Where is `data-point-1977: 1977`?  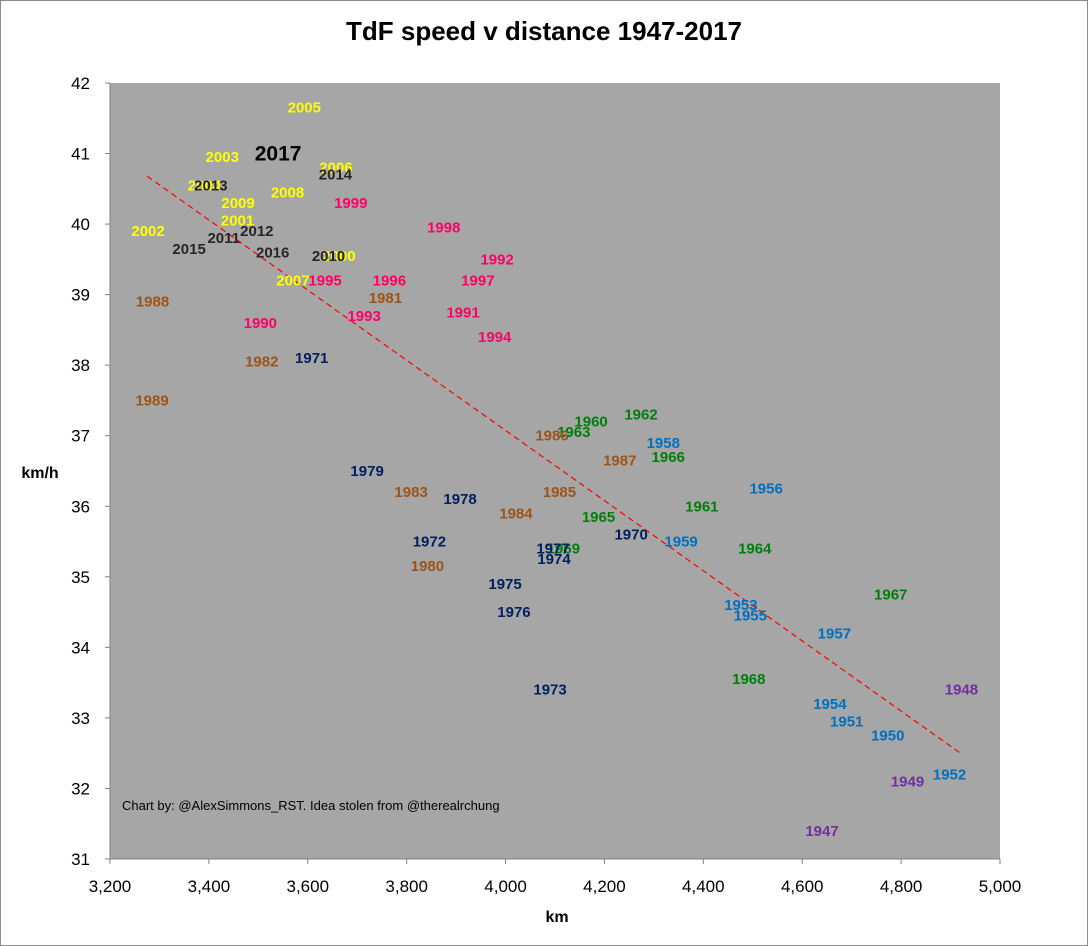 data-point-1977: 1977 is located at coordinates (552, 549).